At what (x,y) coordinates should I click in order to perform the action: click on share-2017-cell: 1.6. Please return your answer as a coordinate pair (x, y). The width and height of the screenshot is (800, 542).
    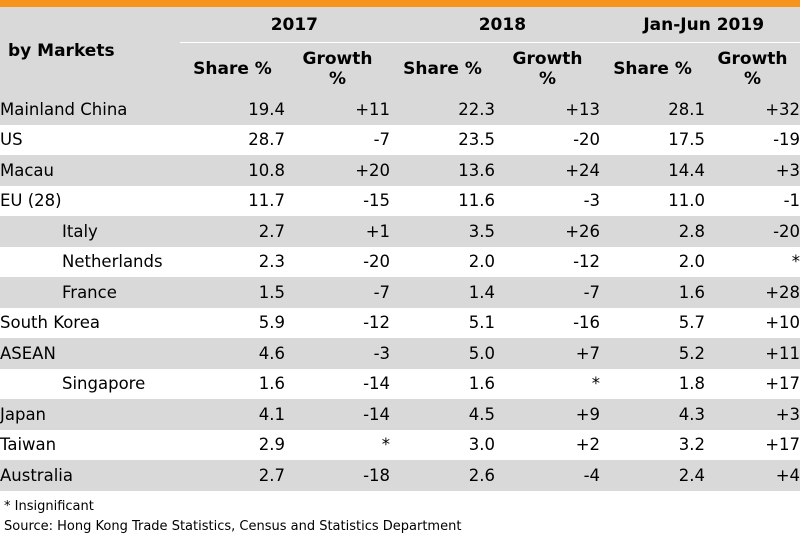
    Looking at the image, I should click on (232, 383).